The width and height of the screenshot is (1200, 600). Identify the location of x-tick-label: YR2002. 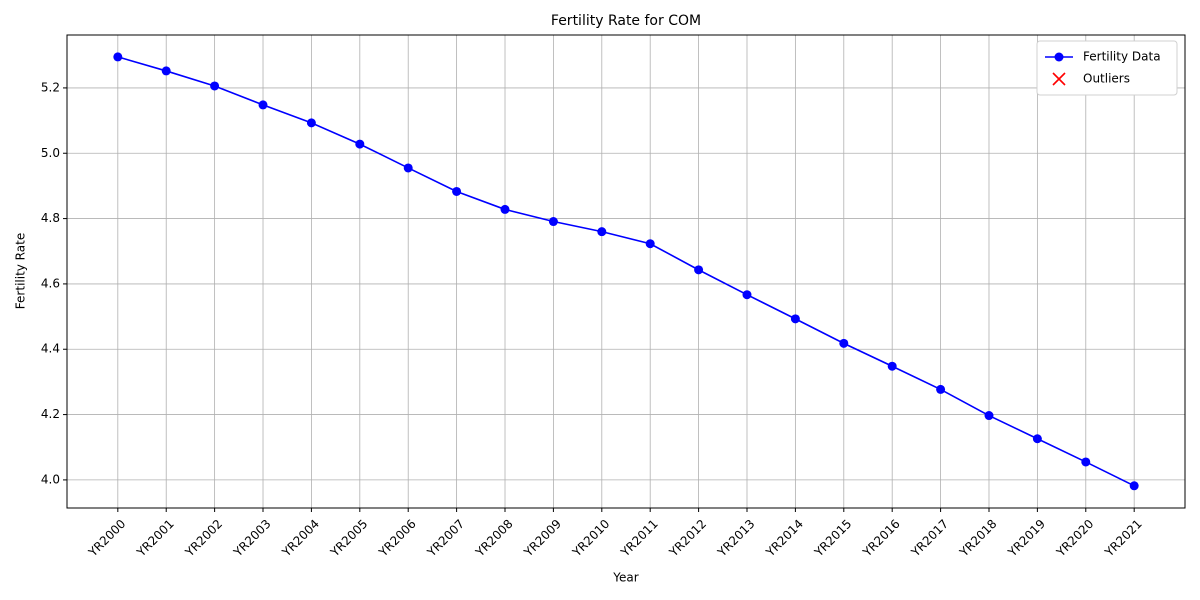
(203, 538).